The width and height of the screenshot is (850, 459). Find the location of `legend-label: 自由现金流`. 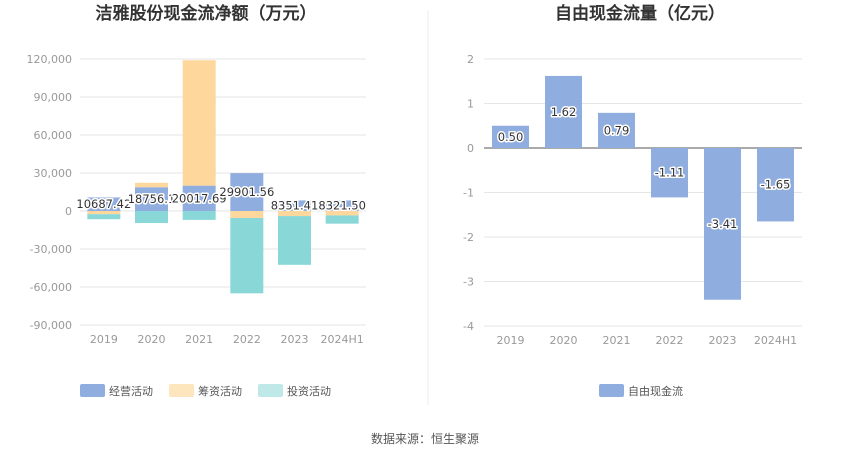

legend-label: 自由现金流 is located at coordinates (655, 391).